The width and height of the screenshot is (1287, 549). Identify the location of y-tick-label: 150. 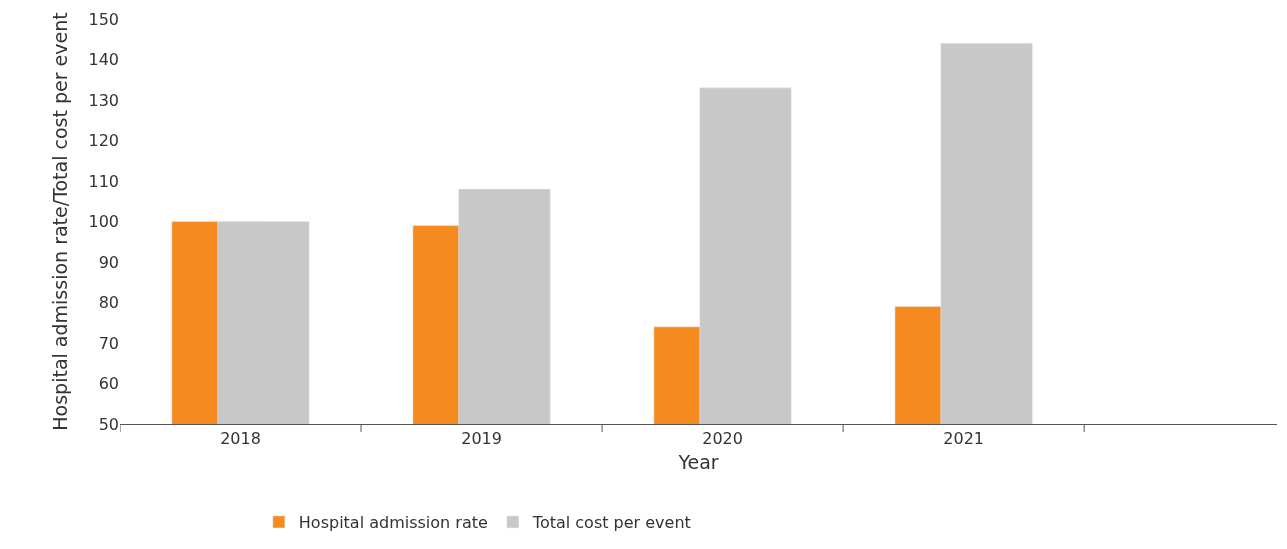
(103, 19).